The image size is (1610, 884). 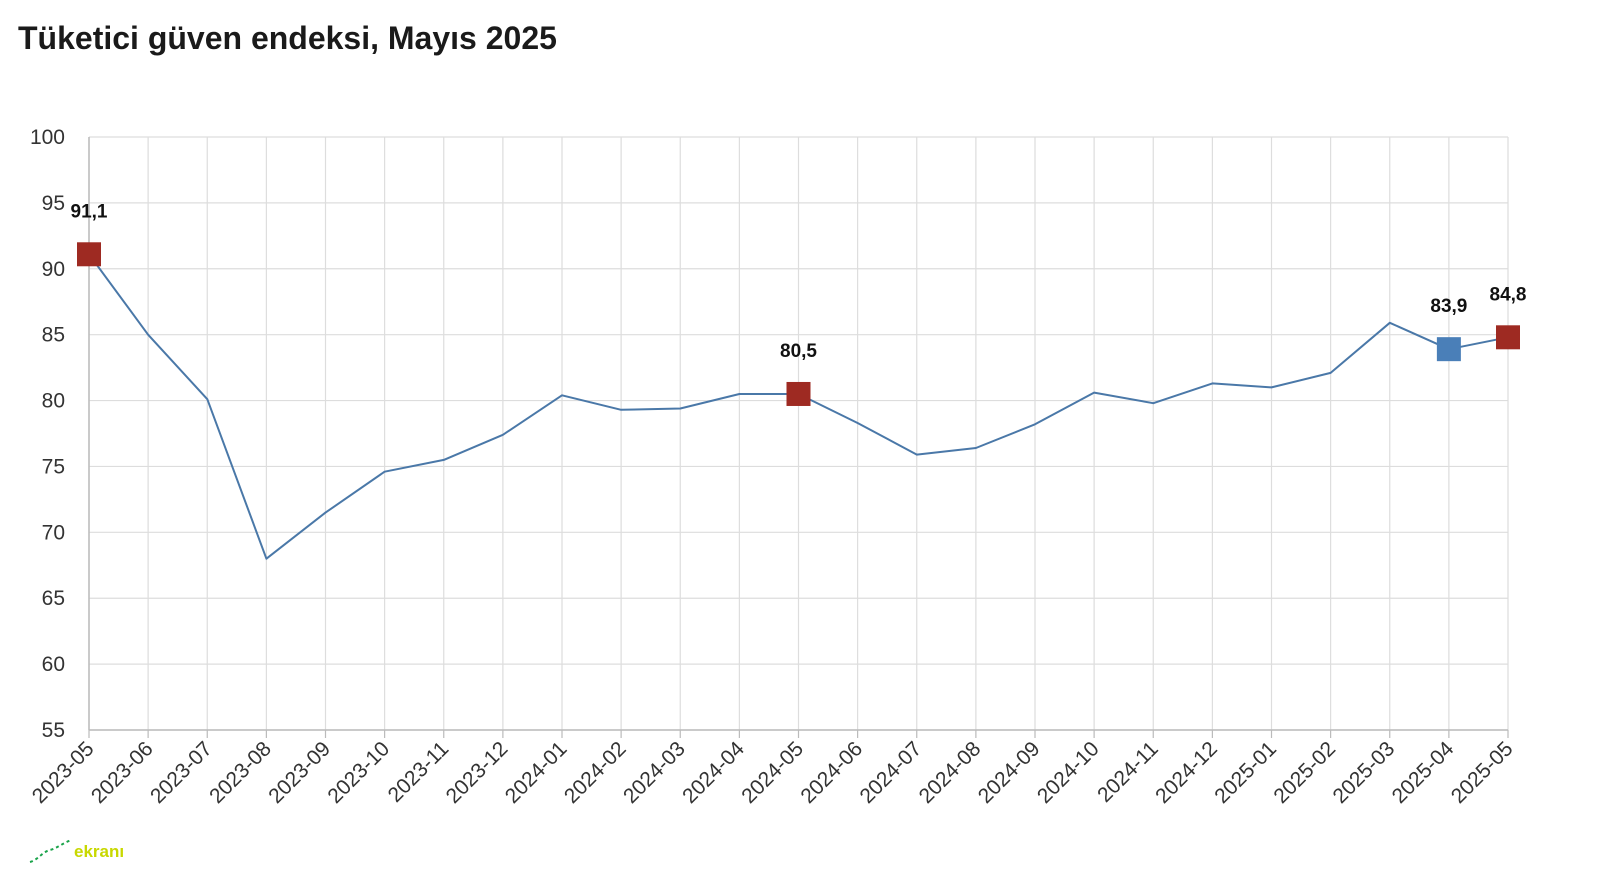 What do you see at coordinates (1186, 772) in the screenshot?
I see `x-tick-label: 2024-12` at bounding box center [1186, 772].